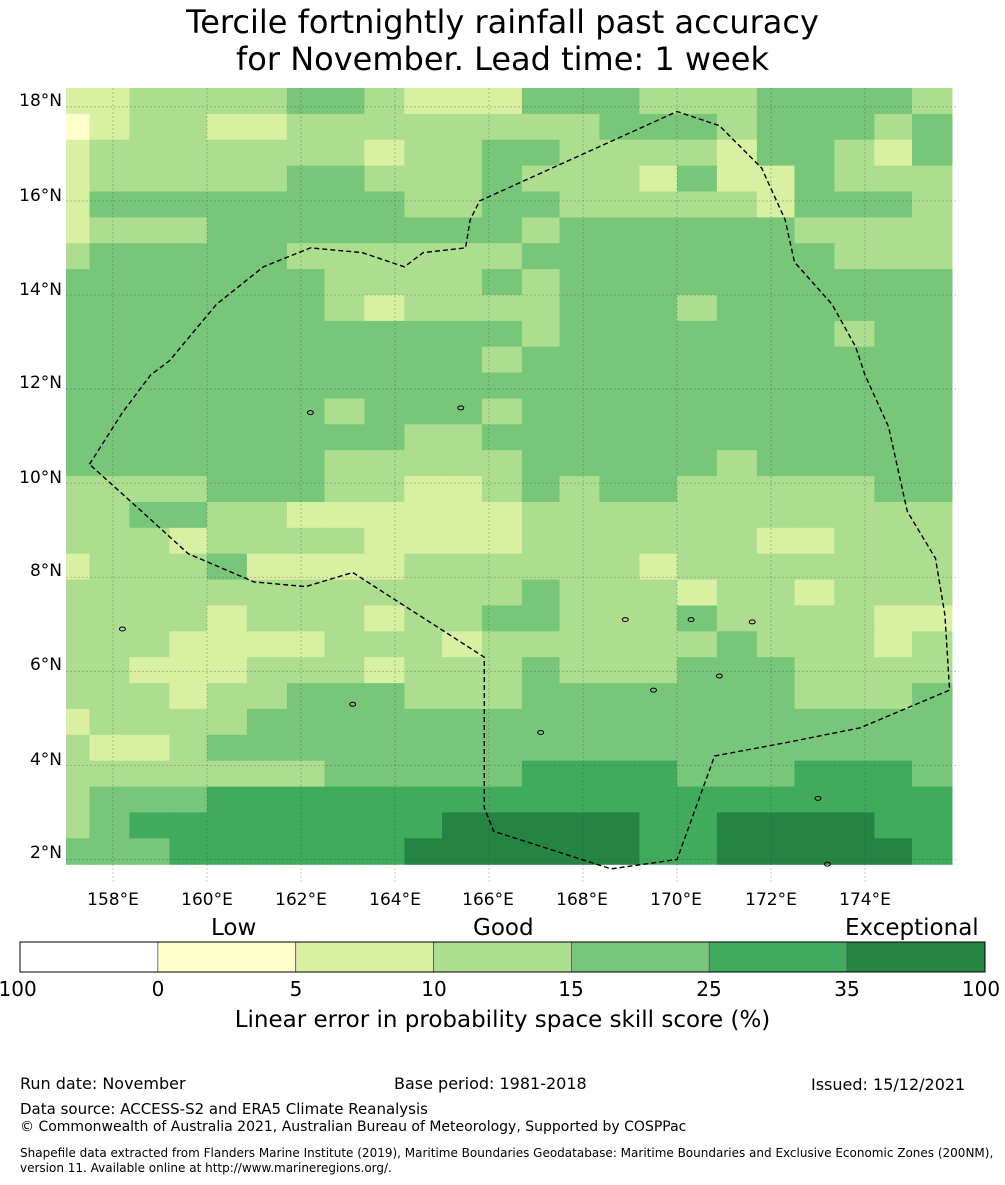 Image resolution: width=1005 pixels, height=1185 pixels. Describe the element at coordinates (40, 101) in the screenshot. I see `lat-label-18n: 18°N` at that location.